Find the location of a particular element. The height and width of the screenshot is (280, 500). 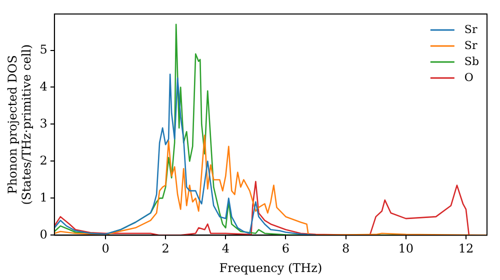

x-axis-title: Frequency (THz) is located at coordinates (270, 267).